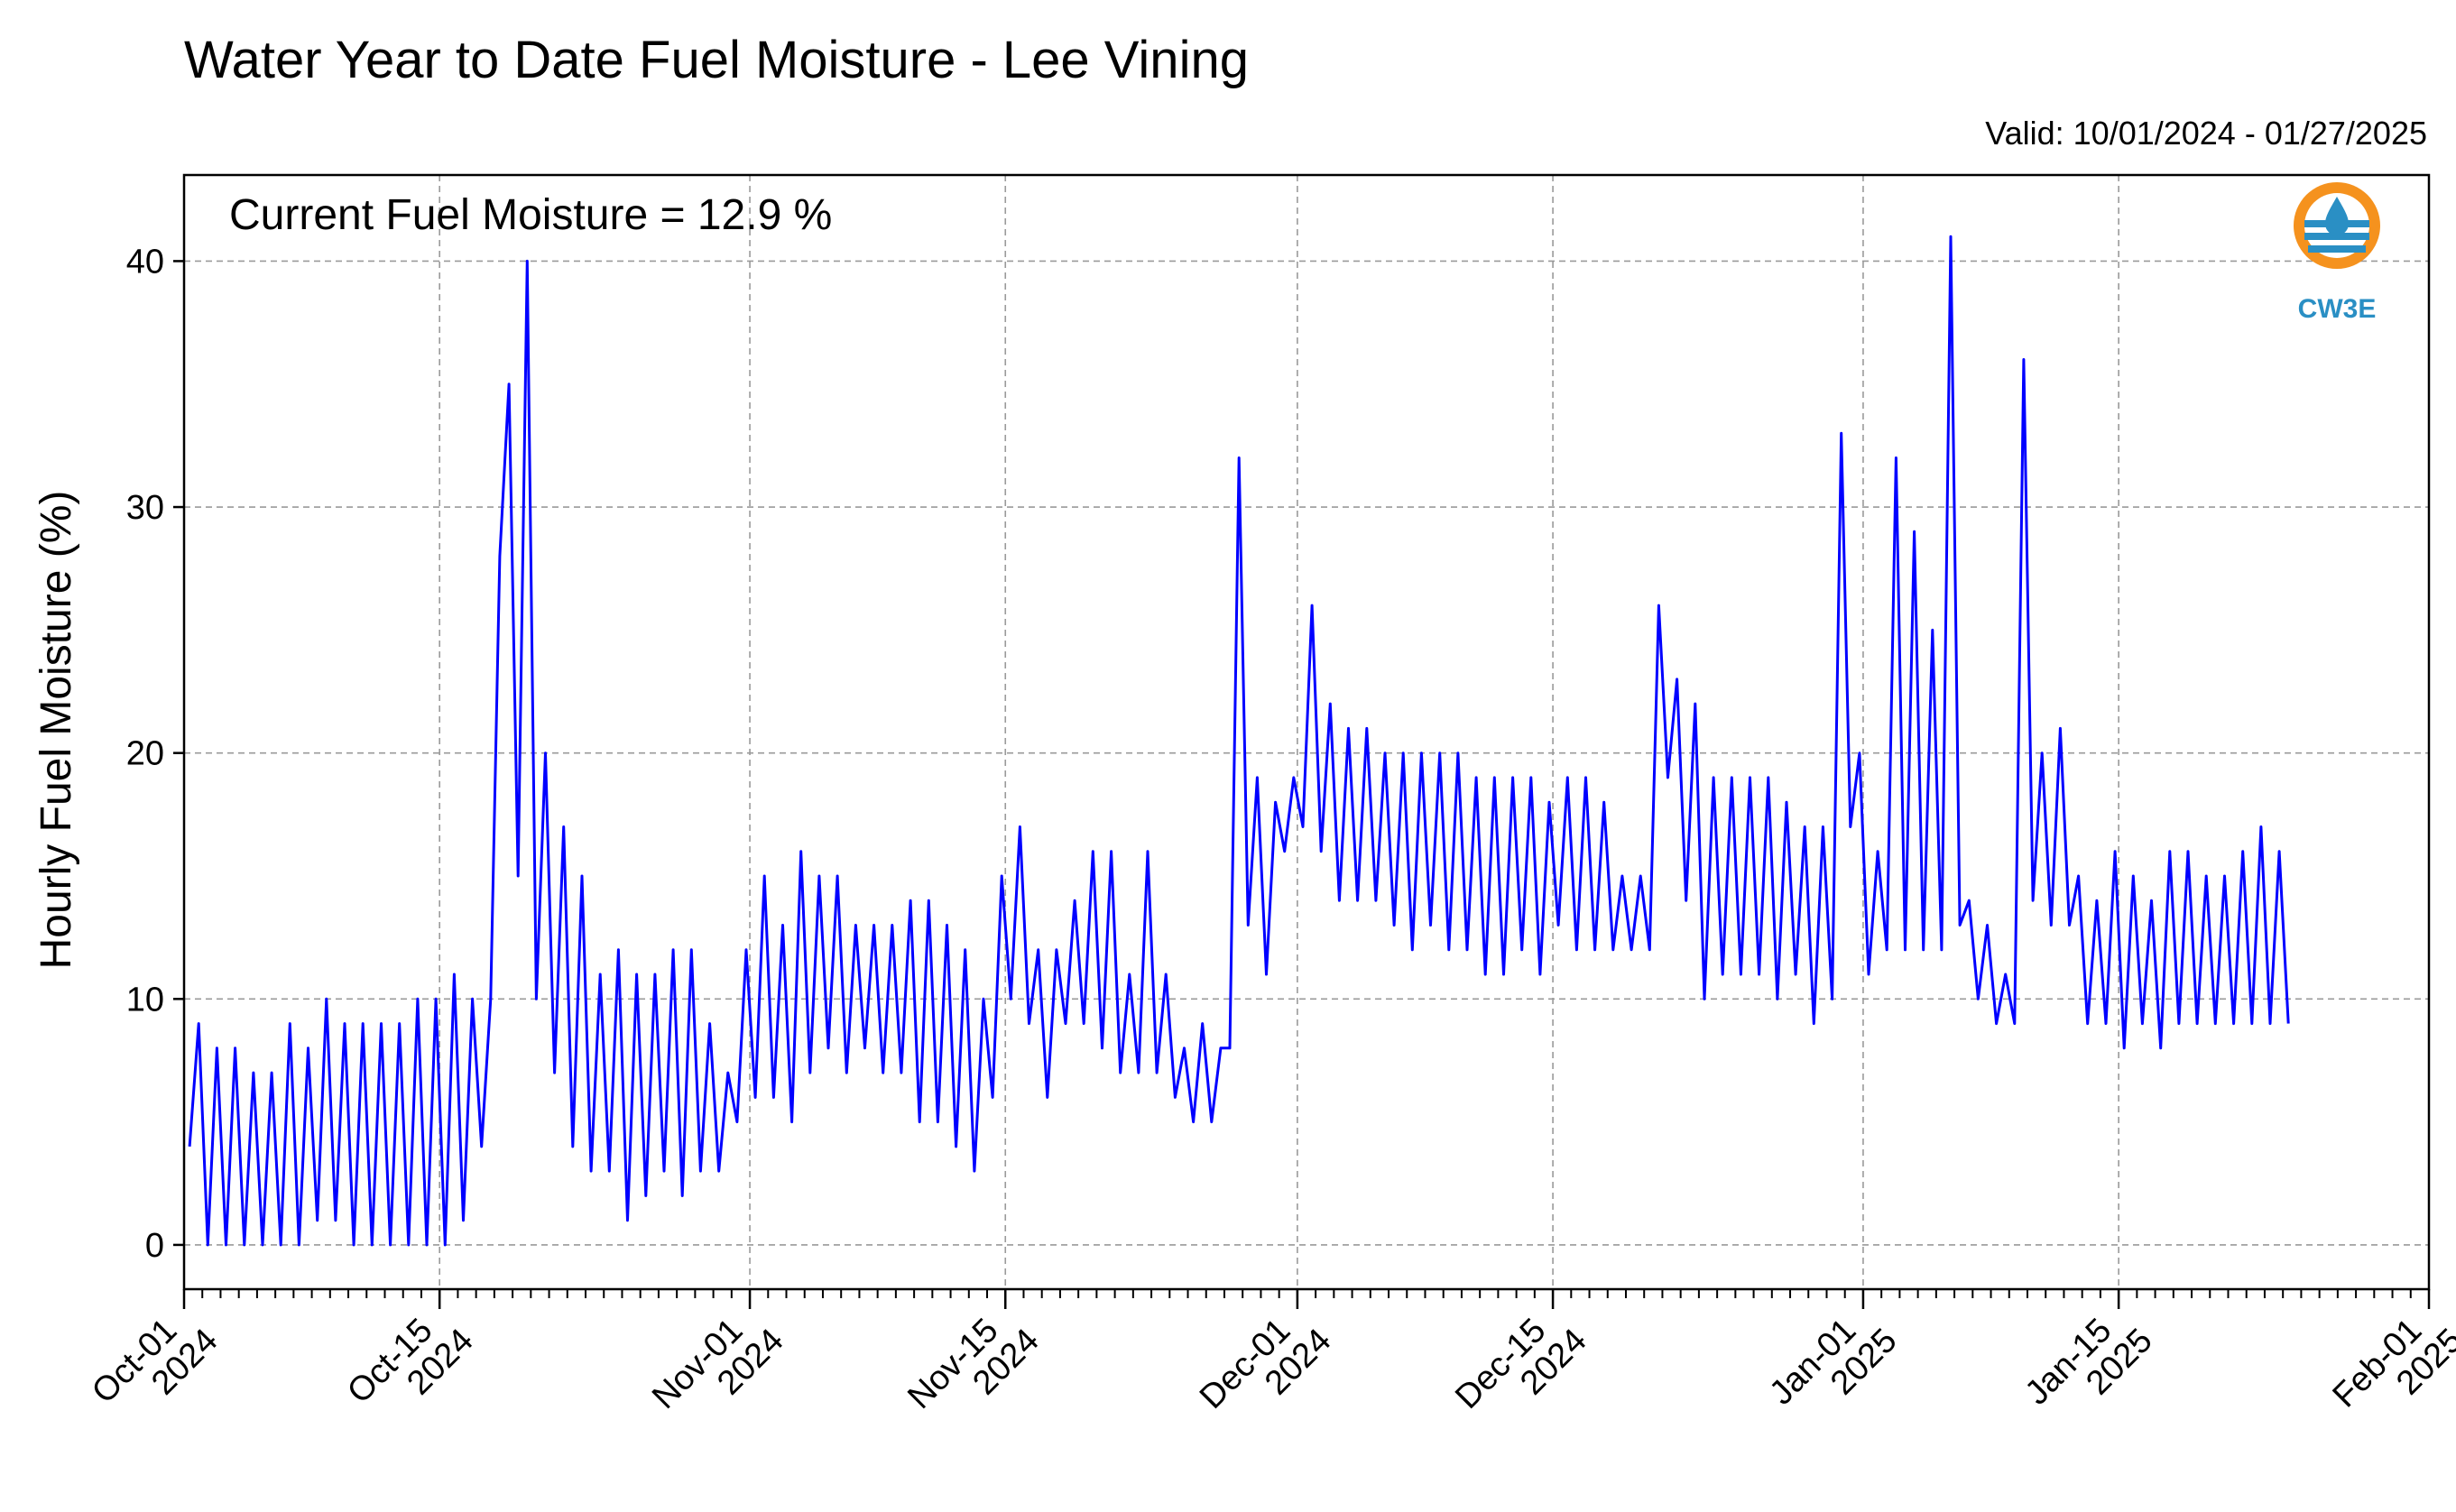 The width and height of the screenshot is (2456, 1512). What do you see at coordinates (2337, 216) in the screenshot?
I see `droplet-icon` at bounding box center [2337, 216].